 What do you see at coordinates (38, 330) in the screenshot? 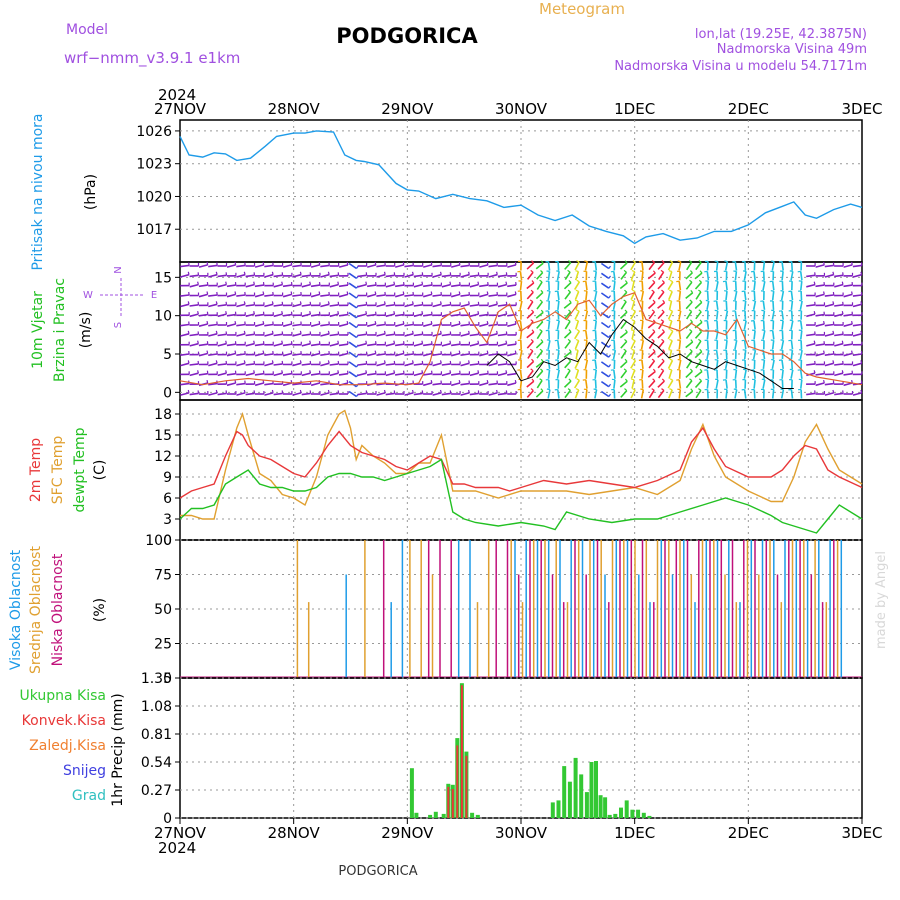
I see `wind-label-1: 10m Vjetar` at bounding box center [38, 330].